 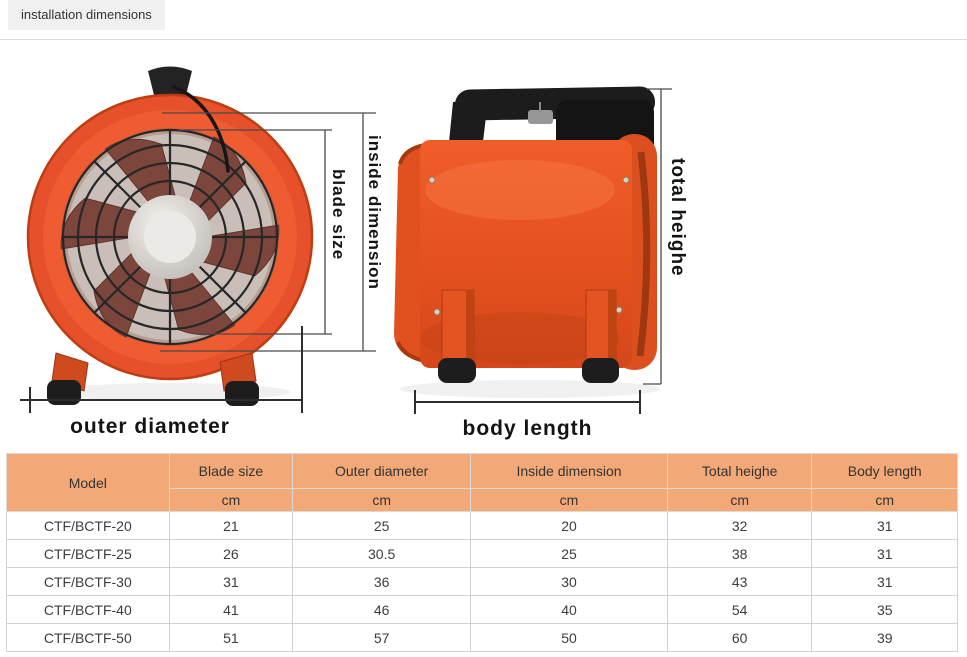 What do you see at coordinates (382, 525) in the screenshot?
I see `cell-outer-diameter: 25` at bounding box center [382, 525].